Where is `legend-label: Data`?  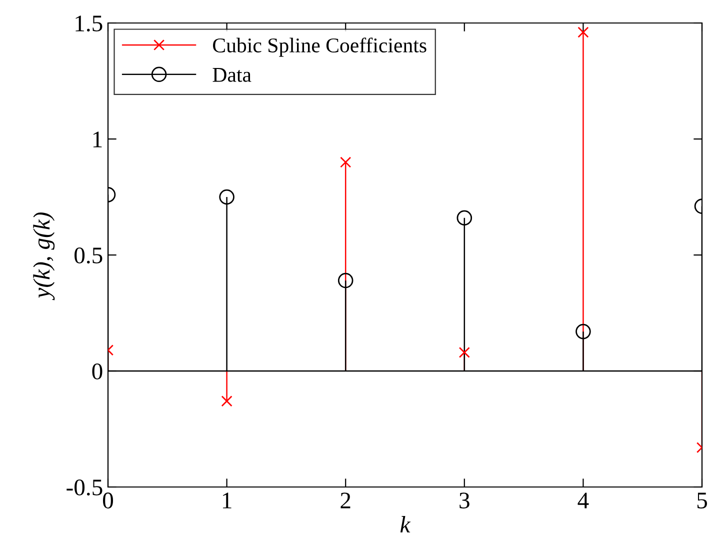 legend-label: Data is located at coordinates (232, 75).